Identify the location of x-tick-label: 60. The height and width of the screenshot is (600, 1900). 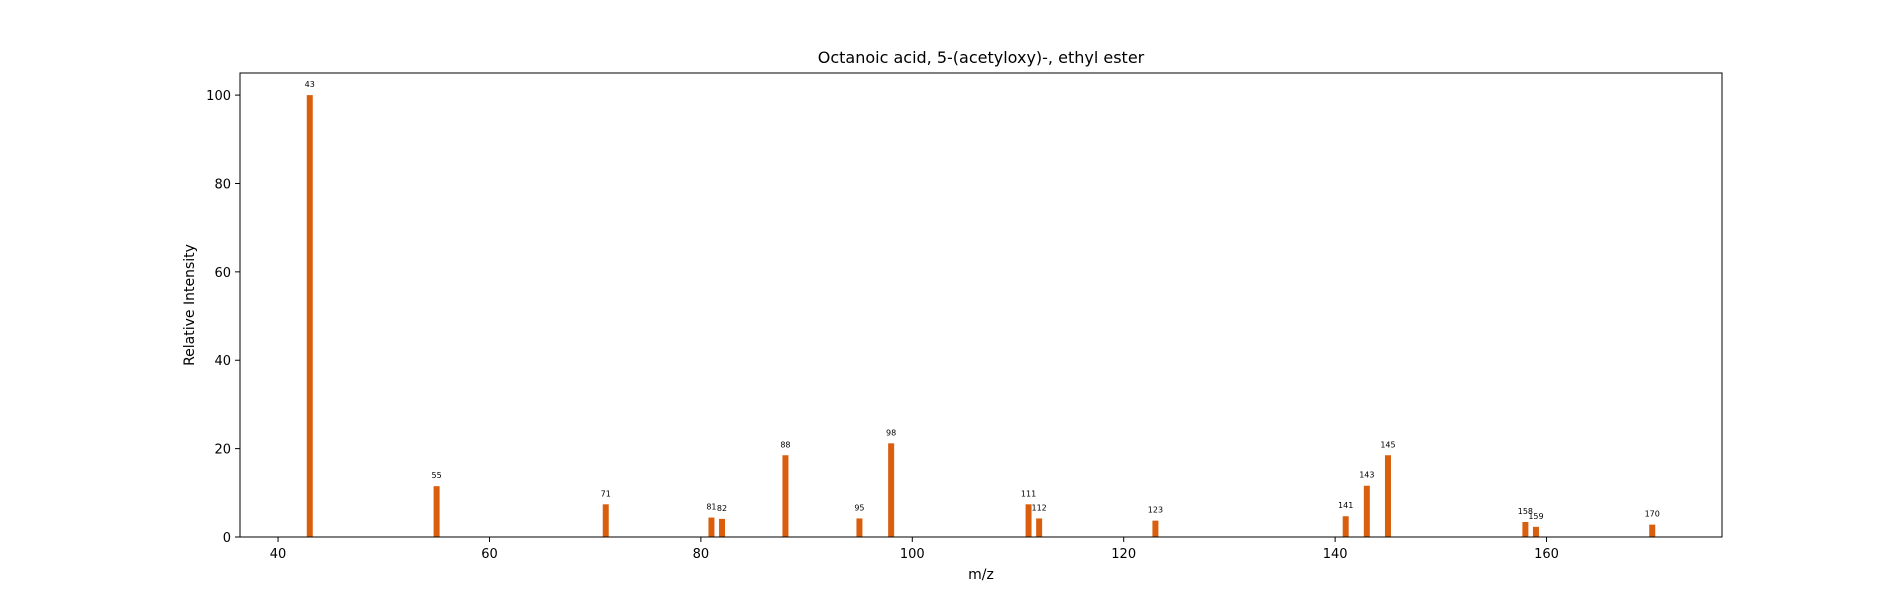
(489, 554).